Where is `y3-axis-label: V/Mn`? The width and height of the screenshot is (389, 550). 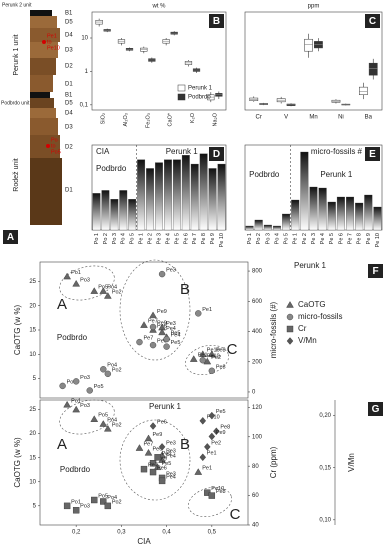 y3-axis-label: V/Mn is located at coordinates (351, 462).